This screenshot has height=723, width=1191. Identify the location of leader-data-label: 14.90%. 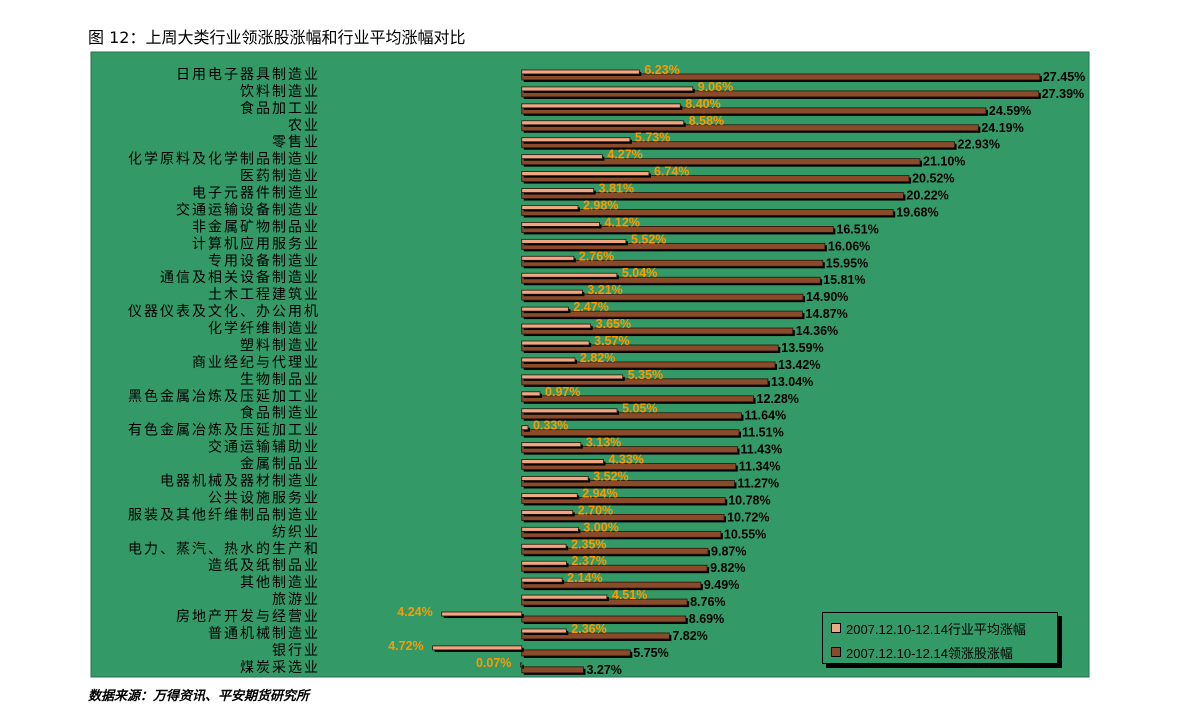
(827, 297).